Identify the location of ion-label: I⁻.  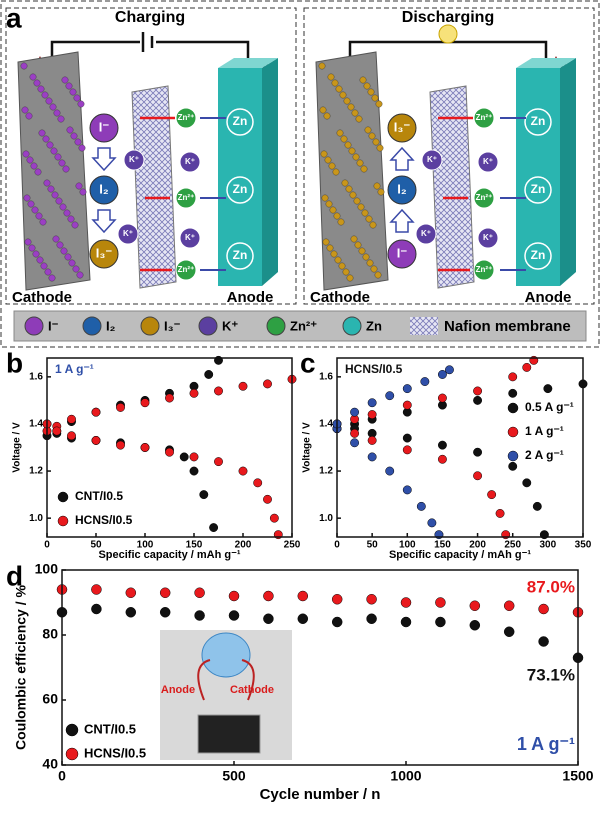
(402, 252).